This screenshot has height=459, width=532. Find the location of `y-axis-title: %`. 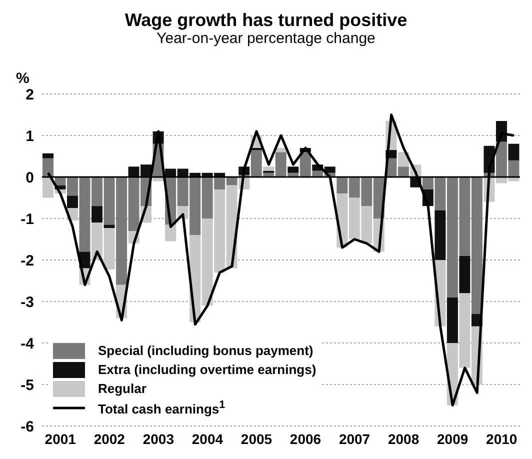

y-axis-title: % is located at coordinates (23, 78).